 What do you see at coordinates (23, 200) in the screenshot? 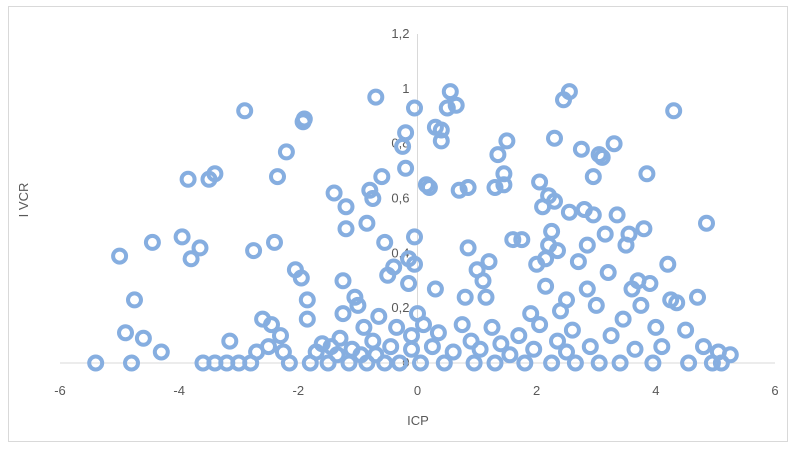
I see `y-axis-title: I VCR` at bounding box center [23, 200].